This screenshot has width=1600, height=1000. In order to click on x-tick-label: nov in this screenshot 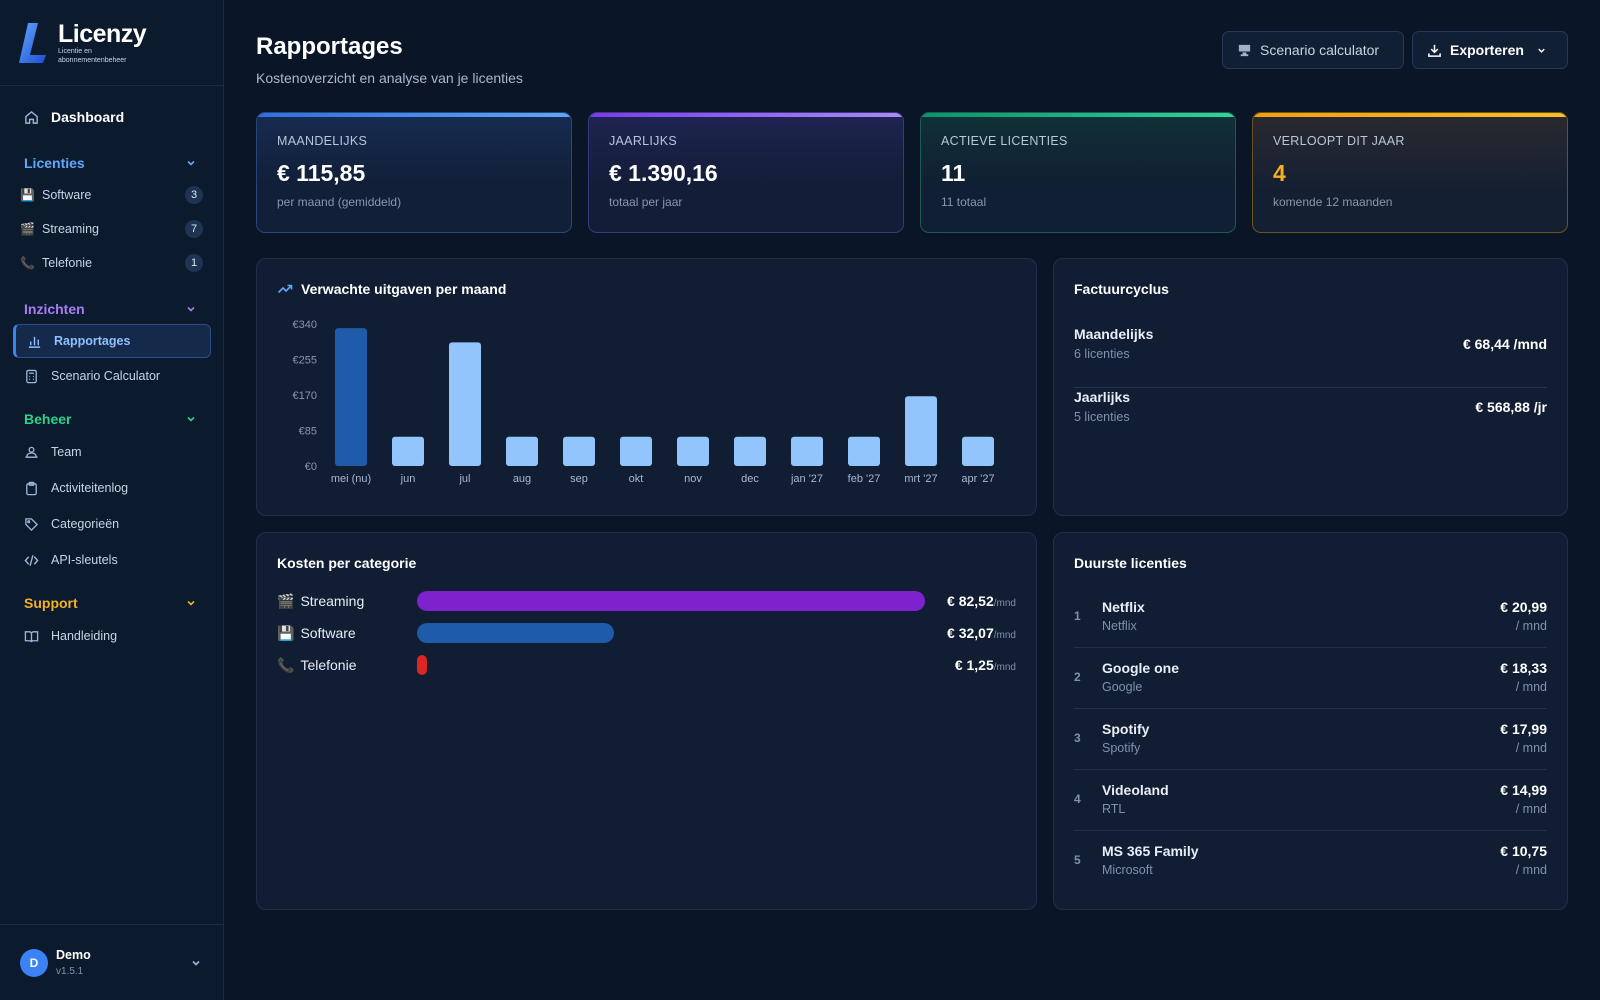, I will do `click(693, 479)`.